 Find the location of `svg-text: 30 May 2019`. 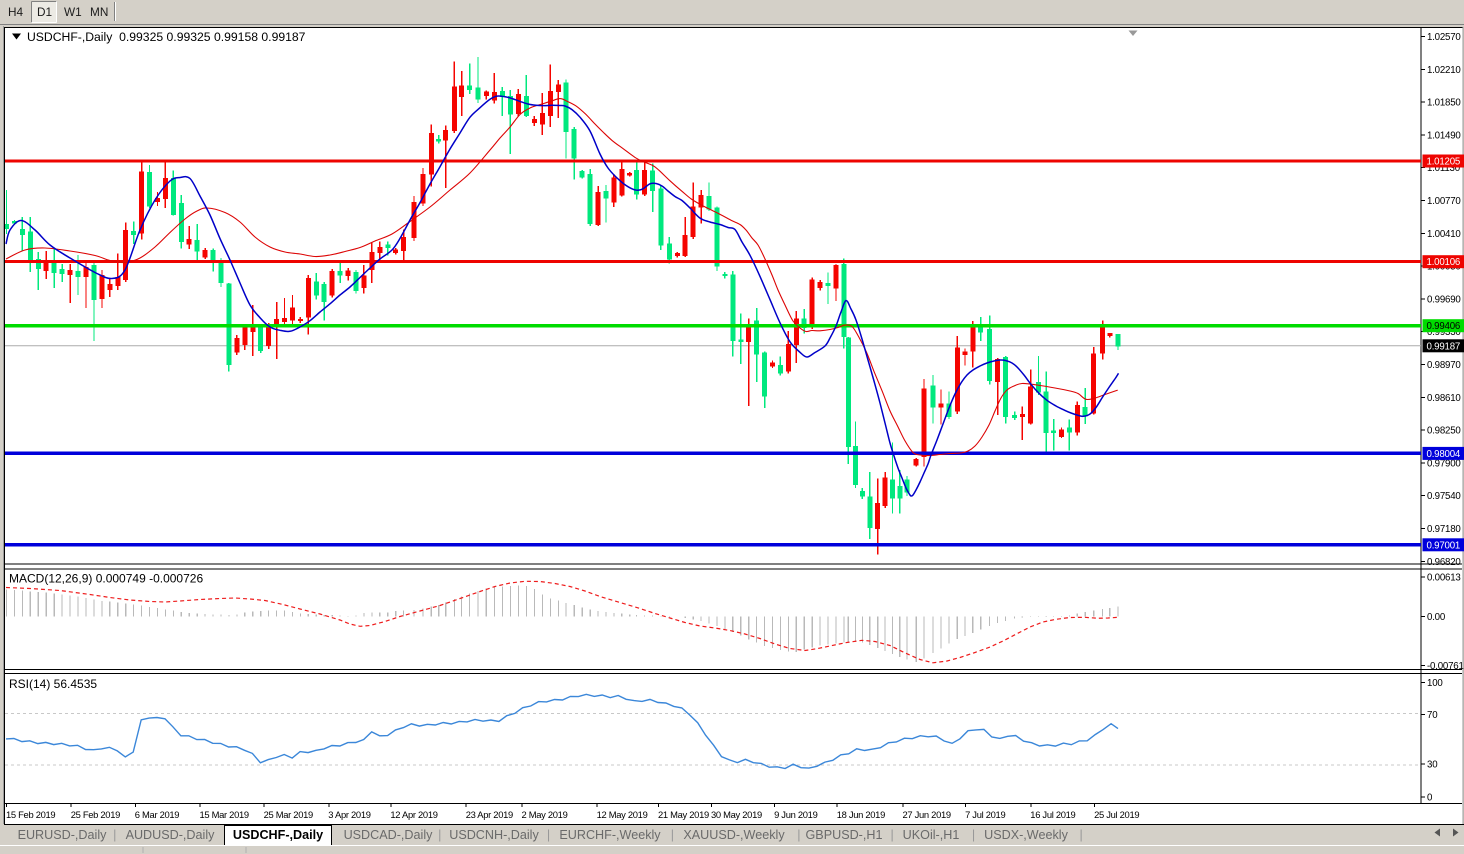

svg-text: 30 May 2019 is located at coordinates (736, 814).